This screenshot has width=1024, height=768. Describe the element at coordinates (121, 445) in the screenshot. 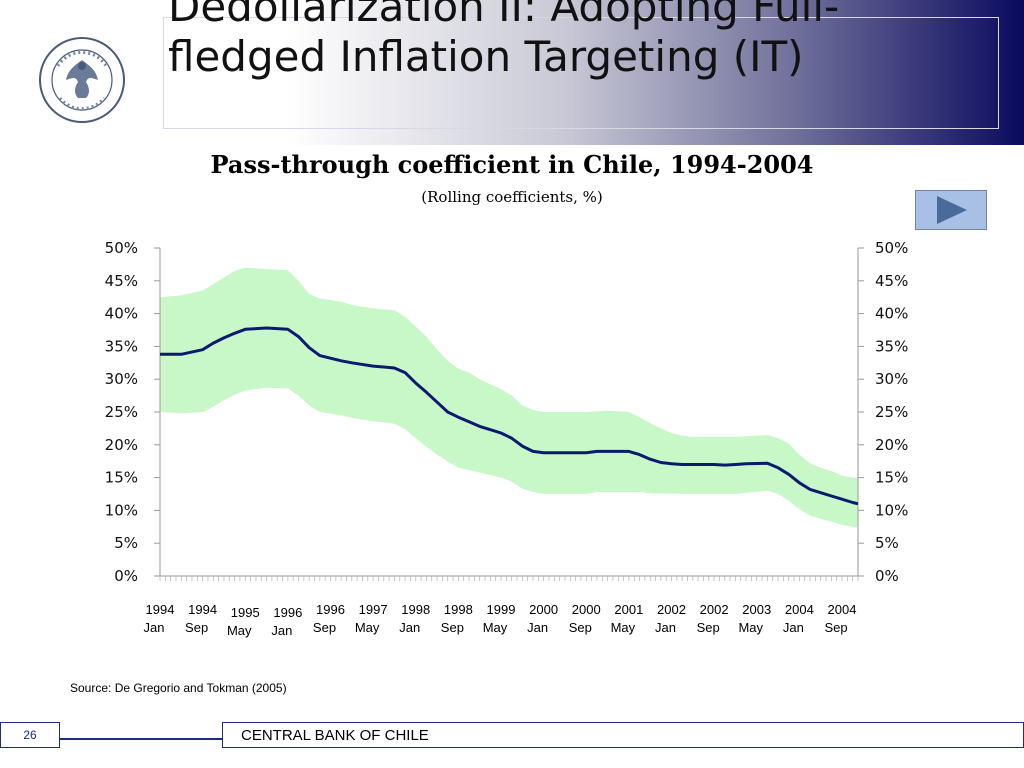

I see `y-tick-label-left: 20%` at that location.